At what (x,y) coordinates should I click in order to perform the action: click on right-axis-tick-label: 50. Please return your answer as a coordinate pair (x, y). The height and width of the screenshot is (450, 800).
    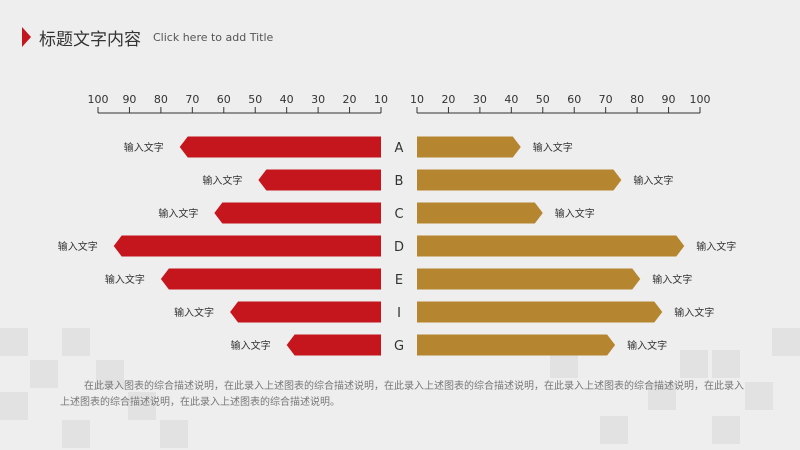
    Looking at the image, I should click on (543, 99).